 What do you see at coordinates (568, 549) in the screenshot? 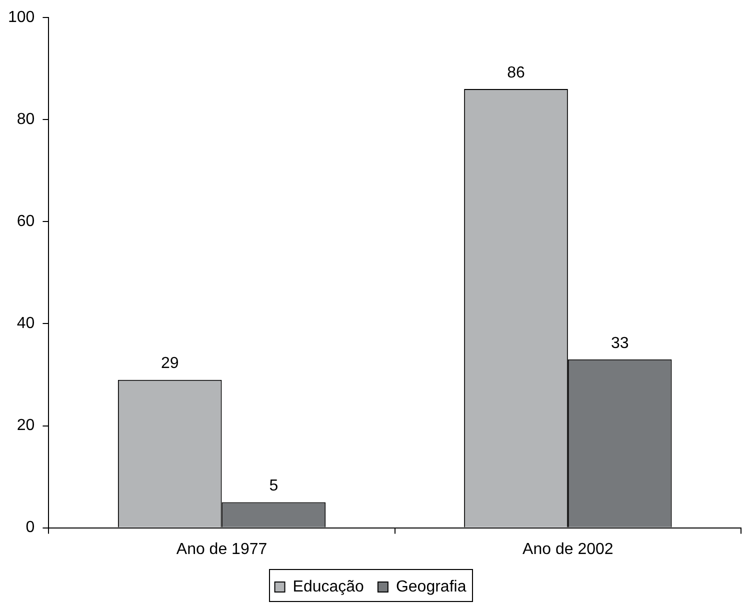
I see `x-tick-label: Ano de 2002` at bounding box center [568, 549].